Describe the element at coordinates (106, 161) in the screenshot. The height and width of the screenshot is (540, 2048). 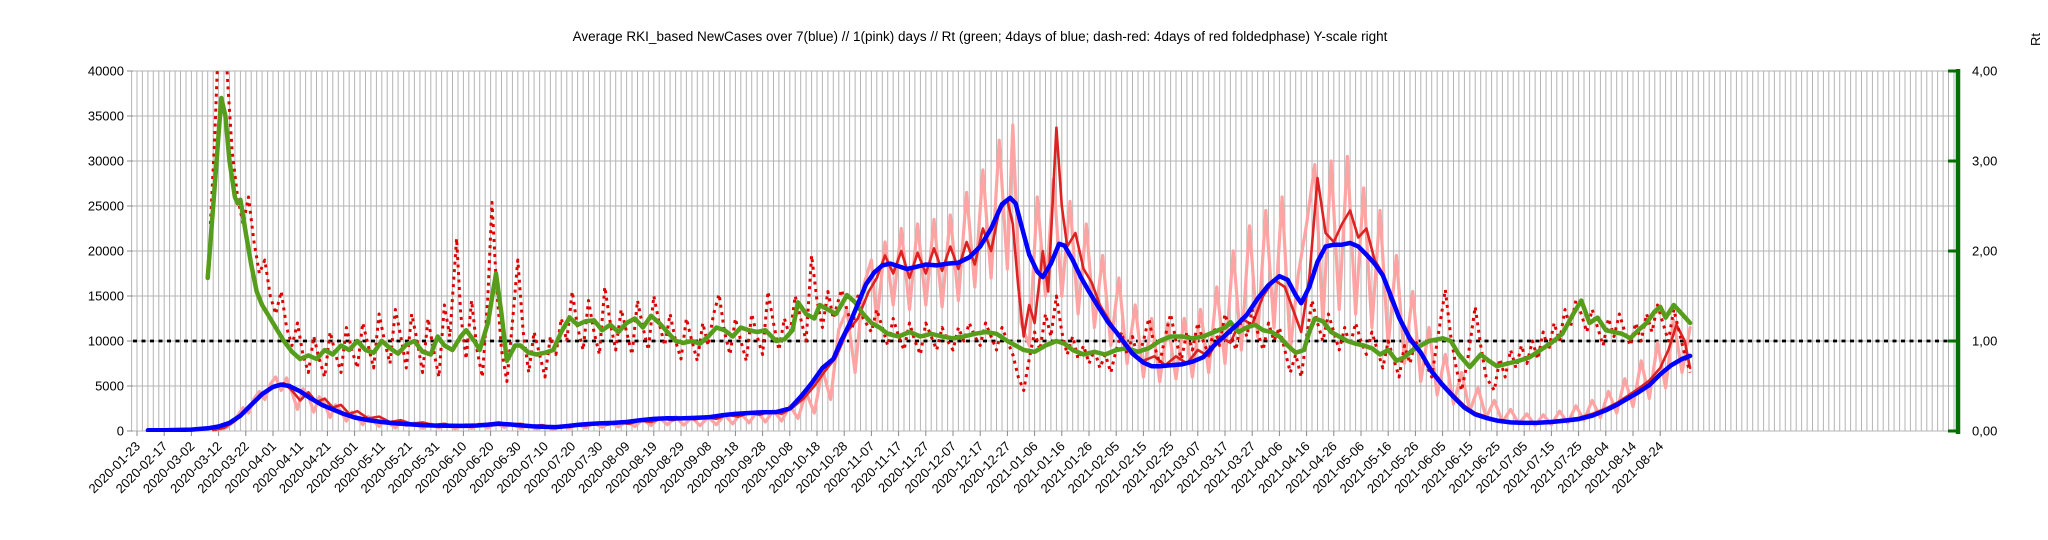
I see `left-axis-tick-label: 30000` at that location.